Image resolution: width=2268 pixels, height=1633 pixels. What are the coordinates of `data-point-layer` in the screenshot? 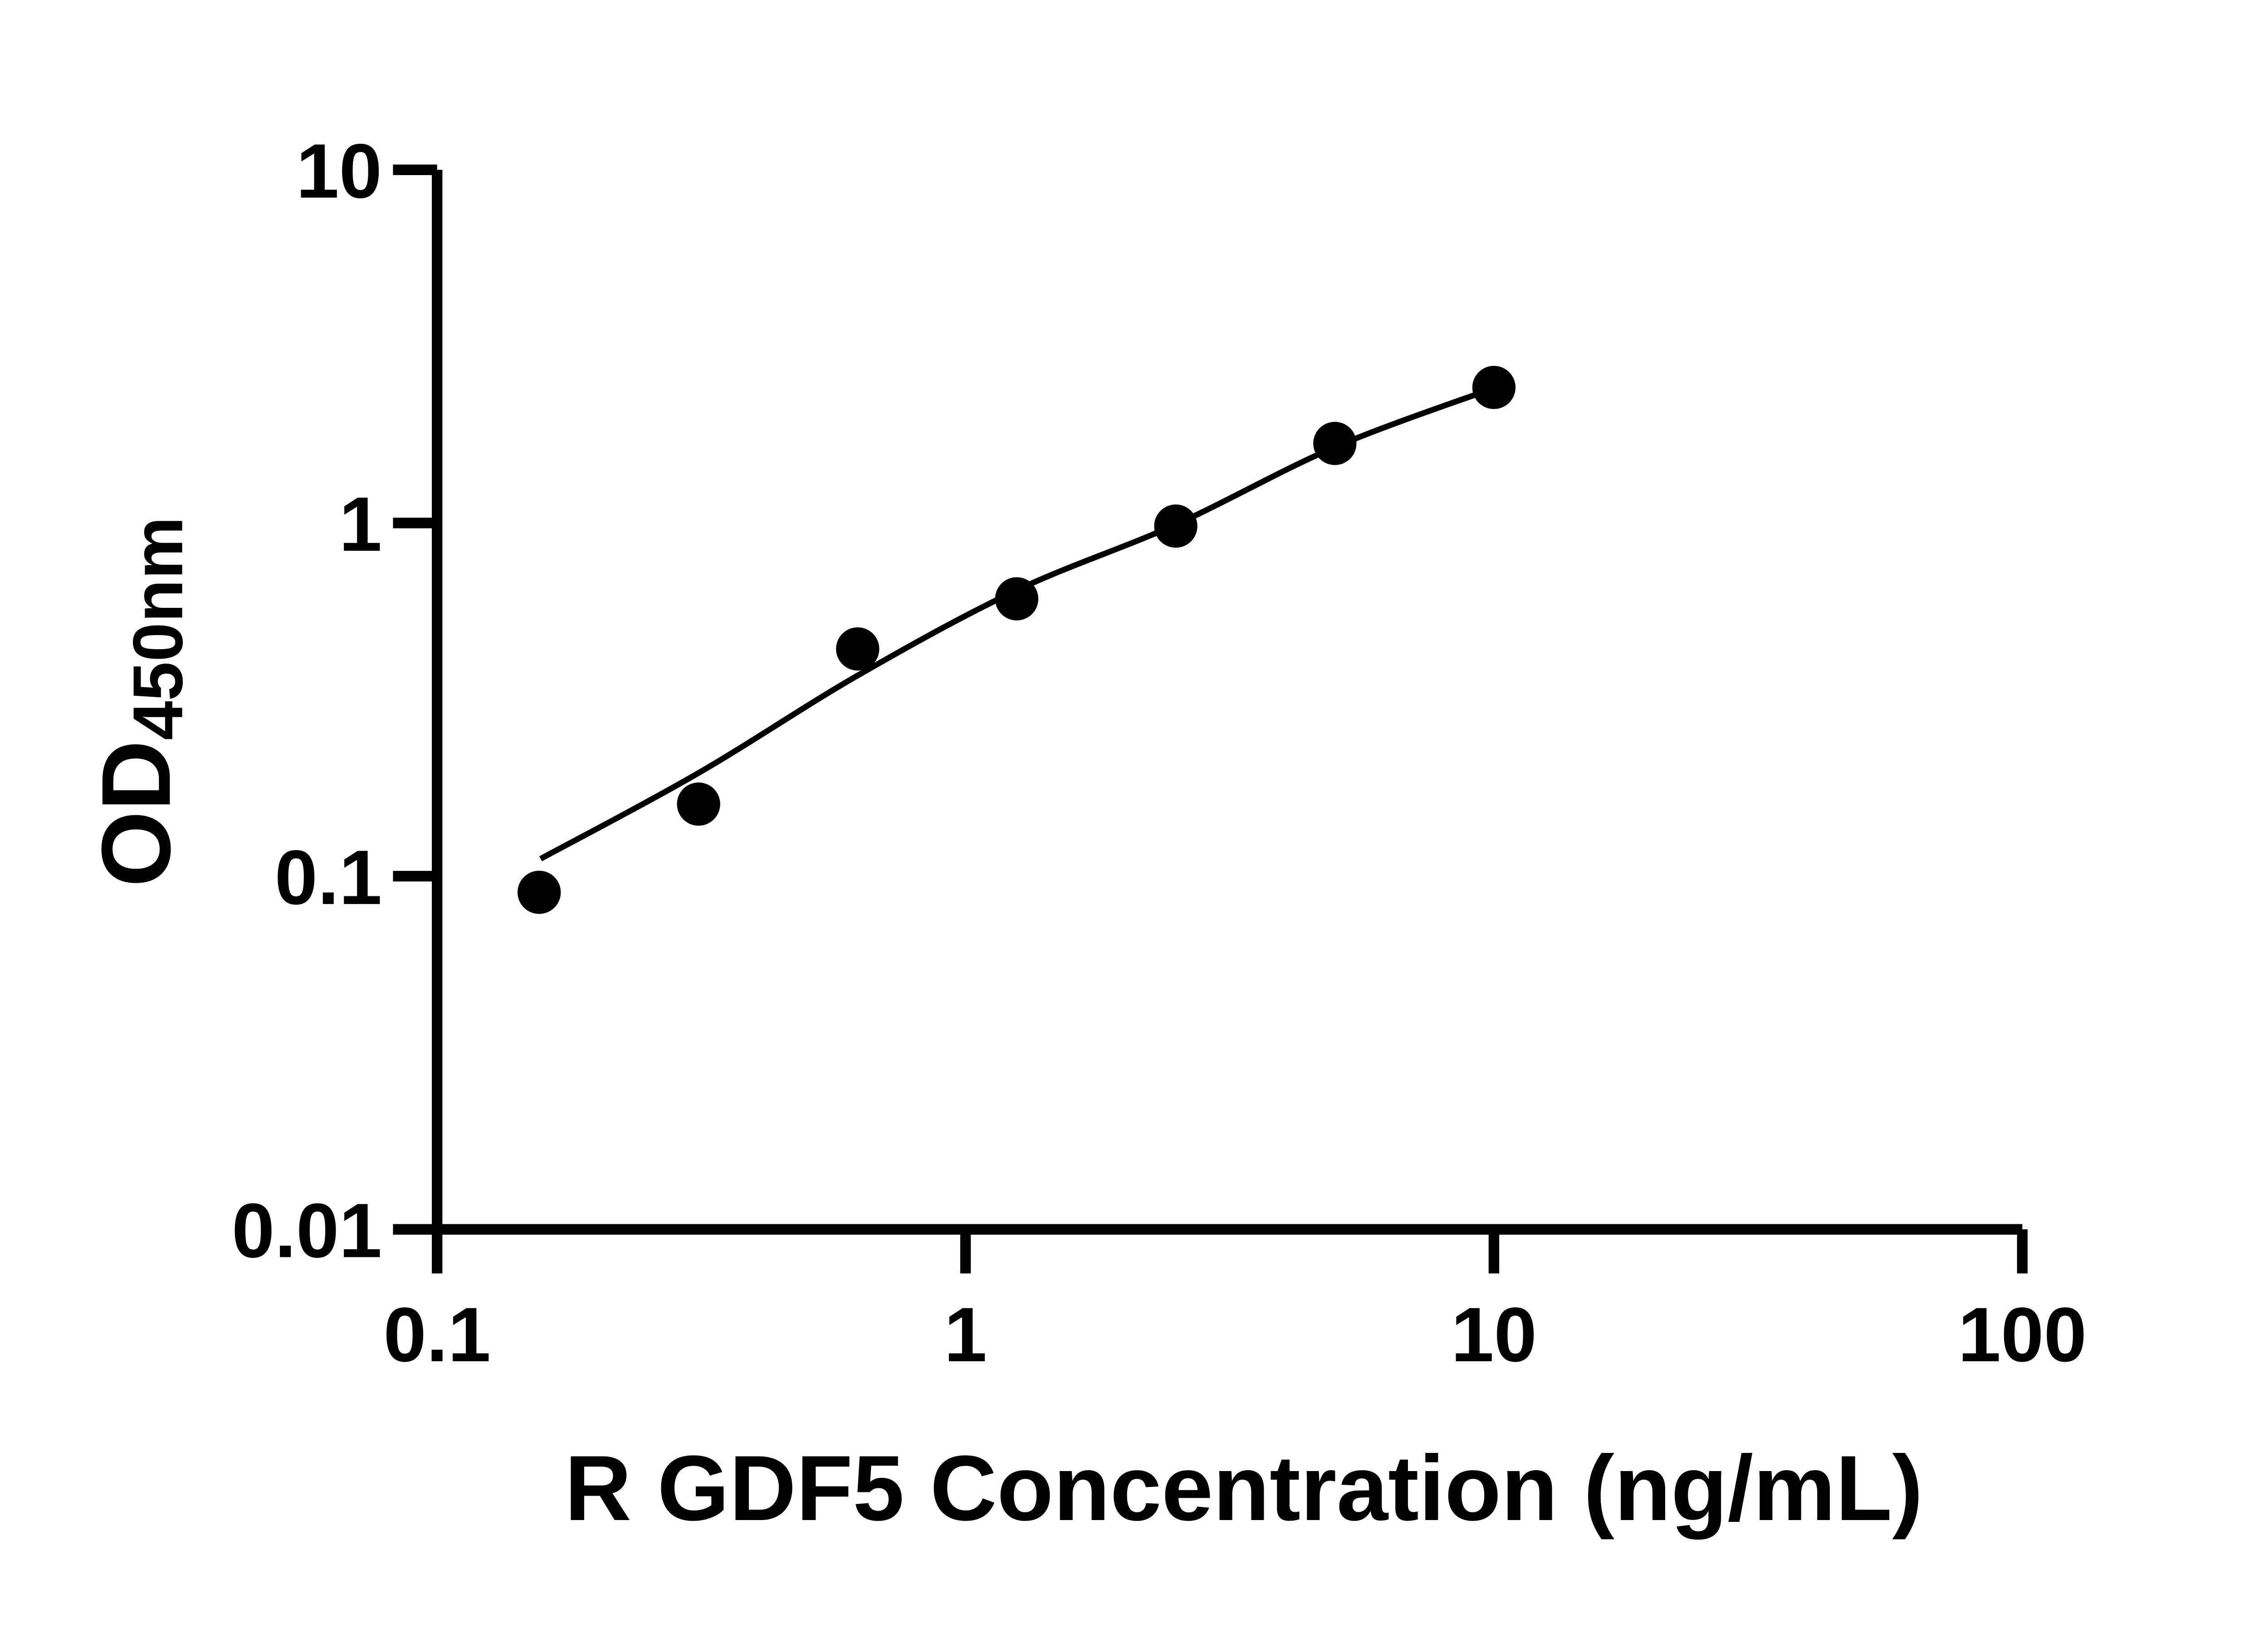 It's located at (1017, 640).